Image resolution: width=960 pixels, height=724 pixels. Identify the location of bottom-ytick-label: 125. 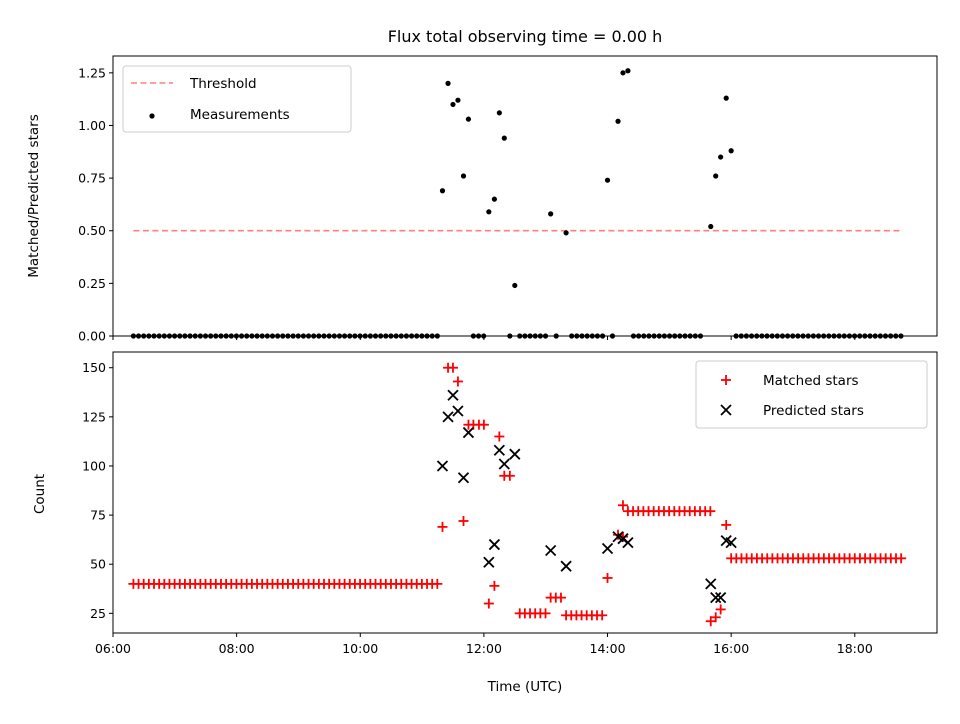
(94, 416).